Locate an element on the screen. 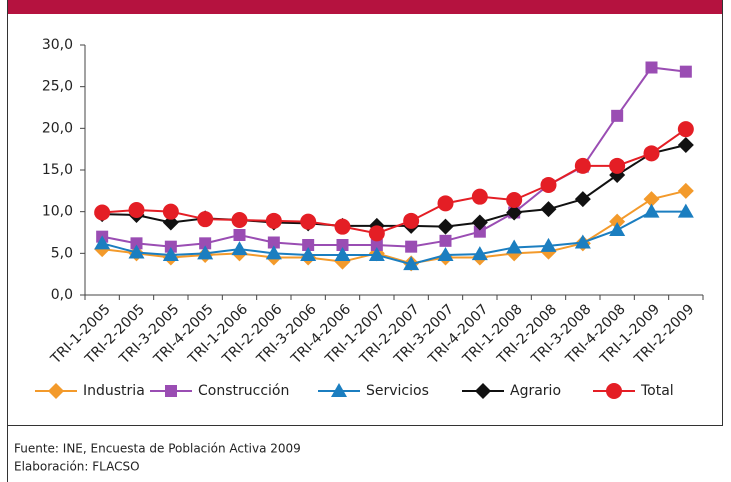  y-tick-label: 25,0 is located at coordinates (57, 87).